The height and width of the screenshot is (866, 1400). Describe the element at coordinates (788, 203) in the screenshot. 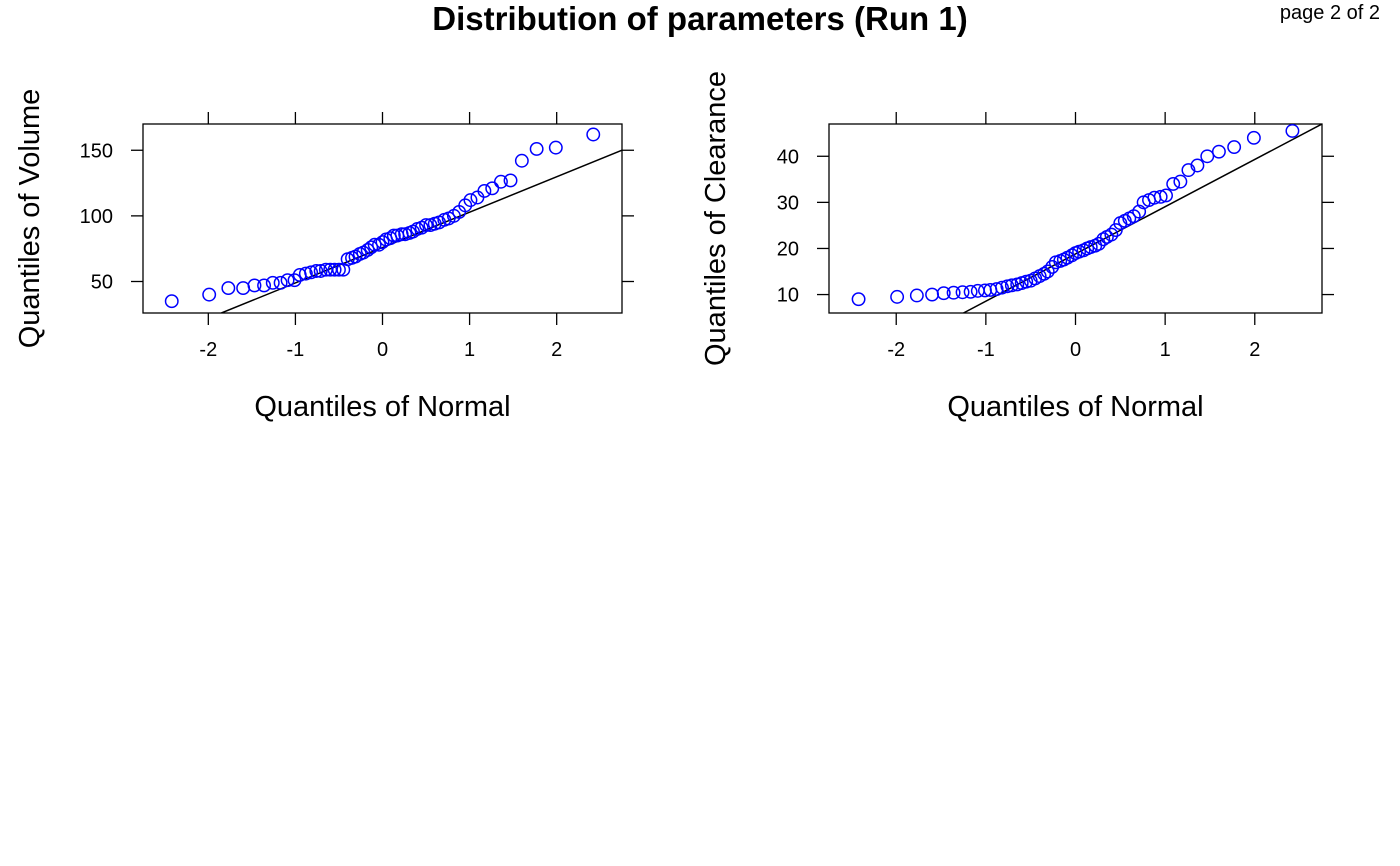

I see `chart-1-y-tick-label: 30` at that location.